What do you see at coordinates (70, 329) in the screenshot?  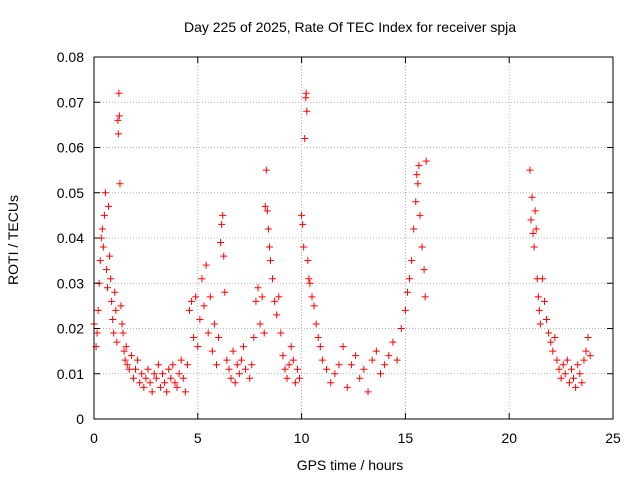 I see `y-tick-label: 0.02` at bounding box center [70, 329].